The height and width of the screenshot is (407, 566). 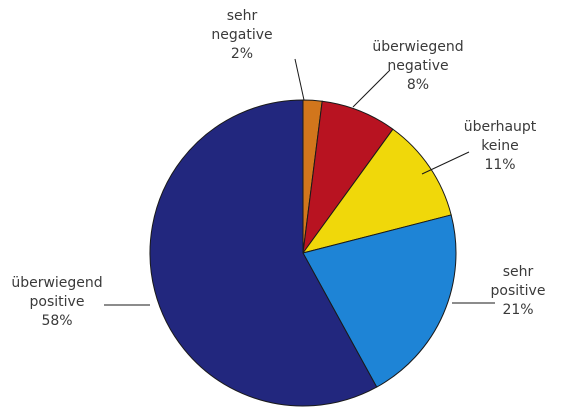 What do you see at coordinates (379, 301) in the screenshot?
I see `pie-slice-sehr-positive` at bounding box center [379, 301].